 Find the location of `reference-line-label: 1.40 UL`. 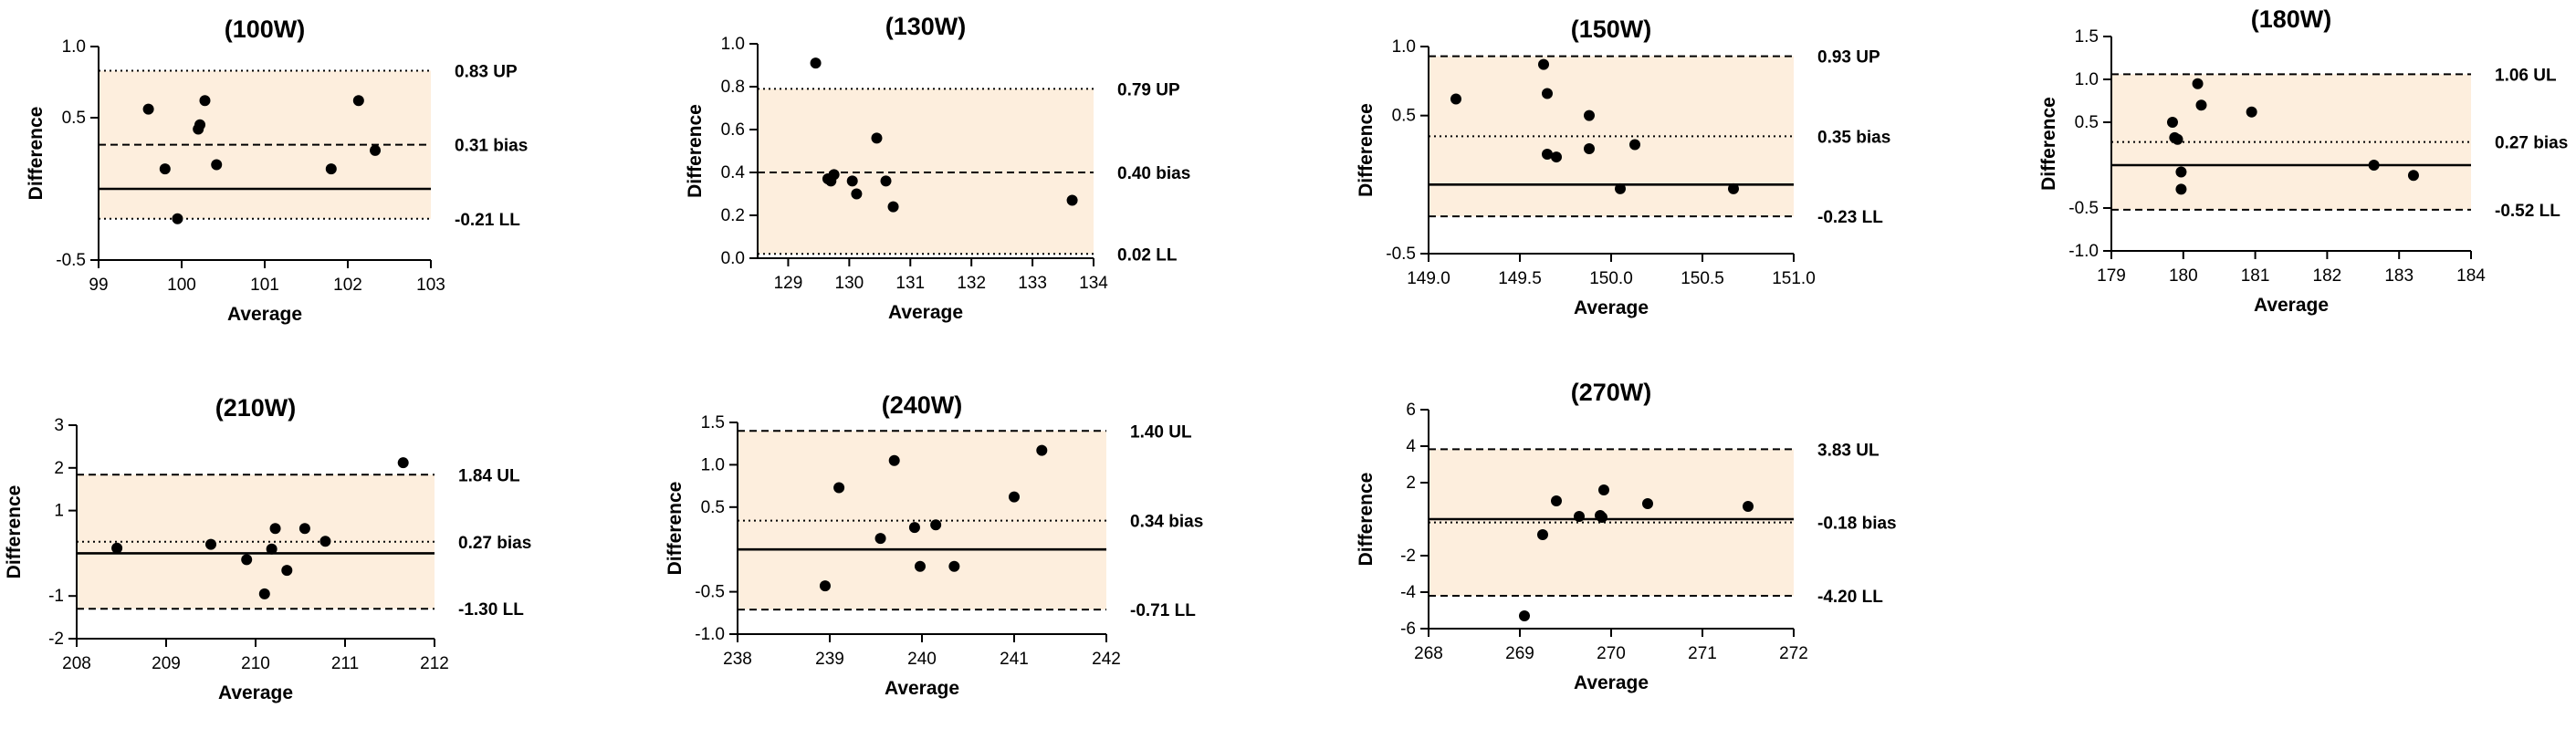

reference-line-label: 1.40 UL is located at coordinates (1161, 432).